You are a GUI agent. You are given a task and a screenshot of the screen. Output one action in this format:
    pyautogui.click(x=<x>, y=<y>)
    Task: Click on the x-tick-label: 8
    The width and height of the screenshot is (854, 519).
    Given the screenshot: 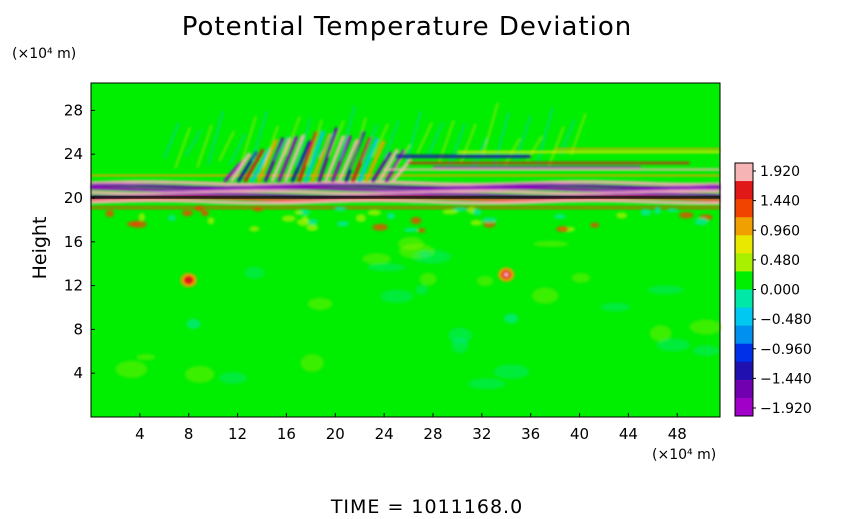 What is the action you would take?
    pyautogui.click(x=189, y=434)
    